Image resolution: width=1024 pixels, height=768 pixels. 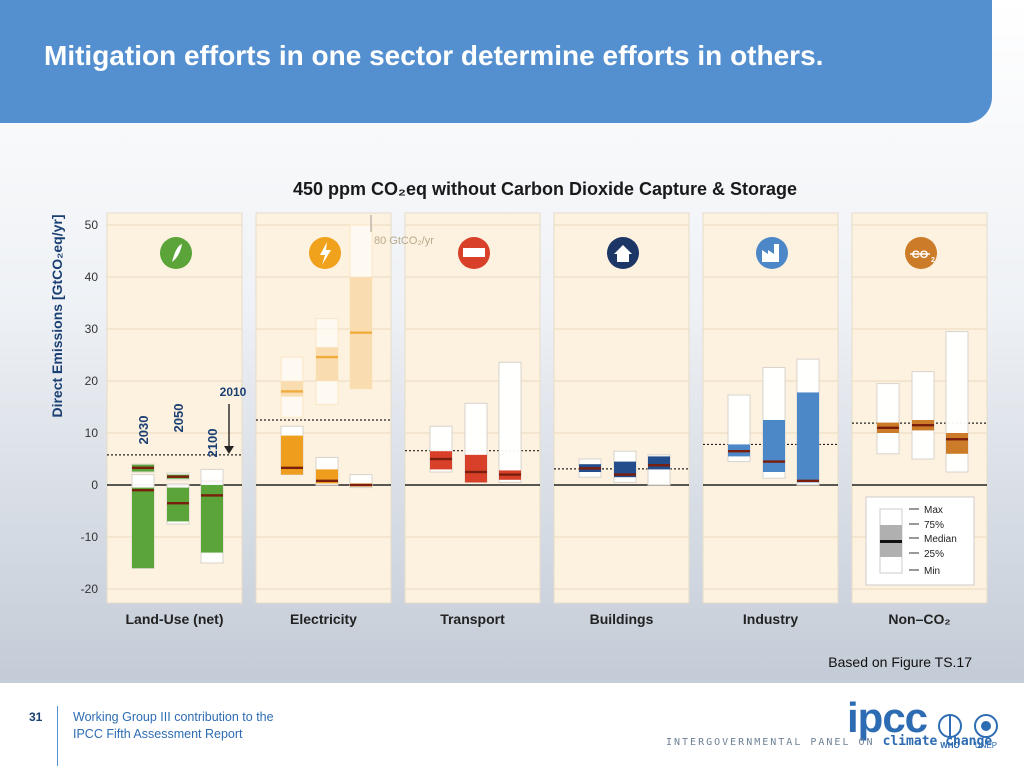 What do you see at coordinates (92, 433) in the screenshot?
I see `y-tick-label: 10` at bounding box center [92, 433].